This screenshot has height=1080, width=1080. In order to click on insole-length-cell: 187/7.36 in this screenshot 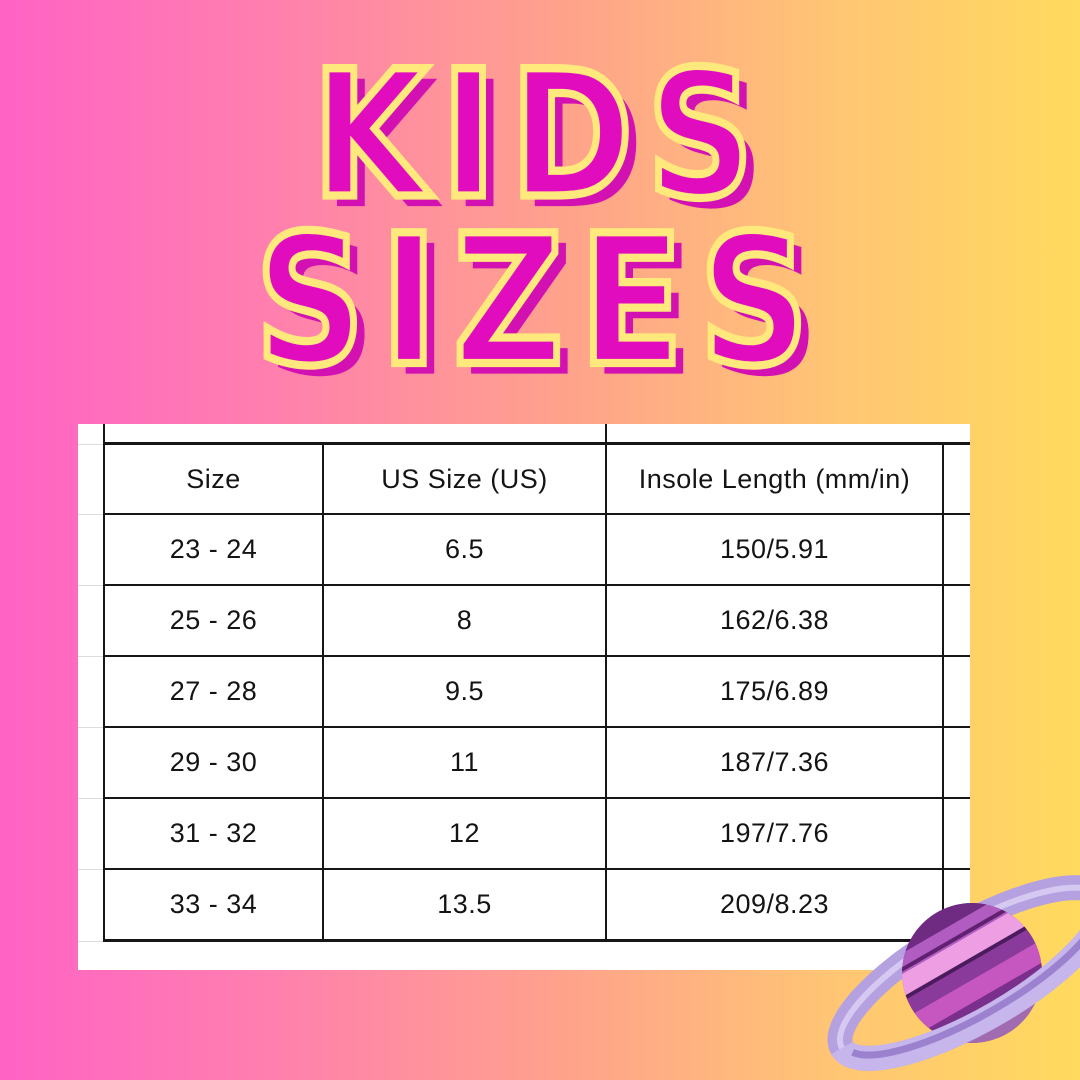, I will do `click(773, 763)`.